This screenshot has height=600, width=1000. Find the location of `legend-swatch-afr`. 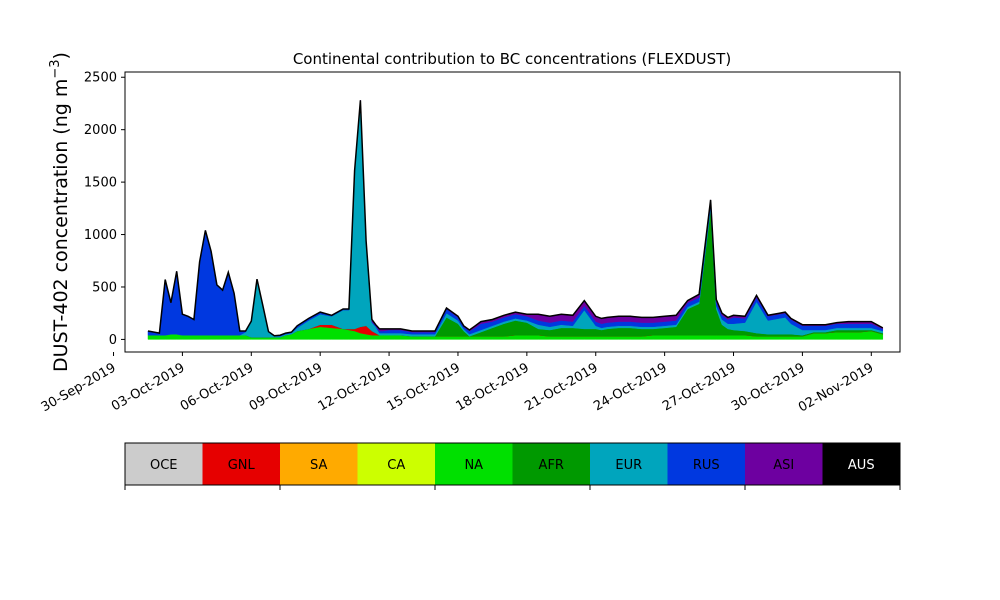

legend-swatch-afr is located at coordinates (551, 464).